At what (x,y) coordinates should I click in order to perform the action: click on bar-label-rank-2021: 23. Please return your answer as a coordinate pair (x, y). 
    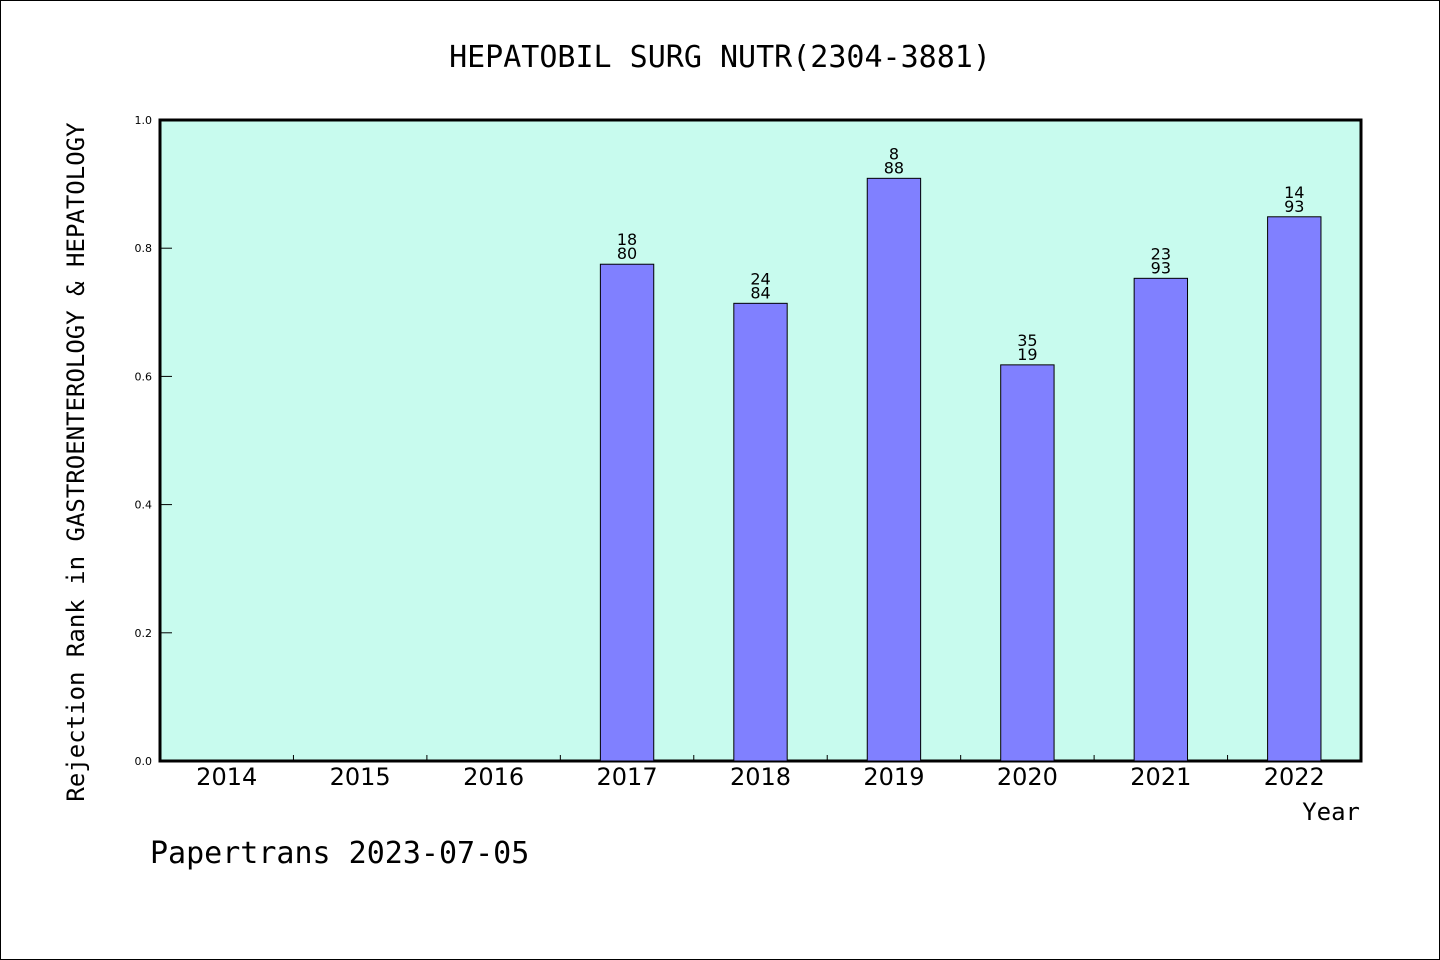
    Looking at the image, I should click on (1161, 253).